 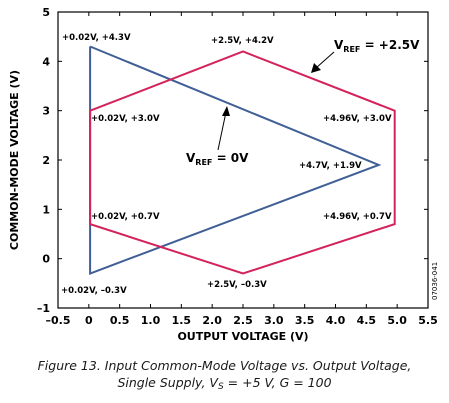 I want to click on y-tick-labels: 5 4 3 2 1 0 –1, so click(x=44, y=160).